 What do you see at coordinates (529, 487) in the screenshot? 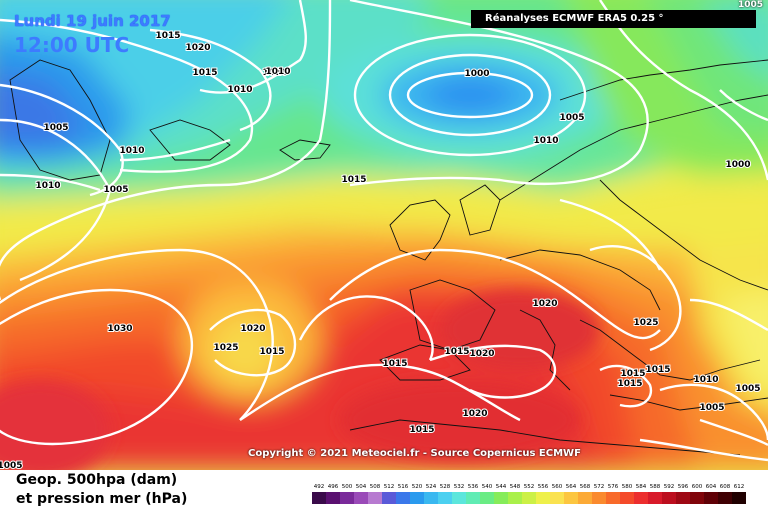
I see `scale-tick-label: 552` at bounding box center [529, 487].